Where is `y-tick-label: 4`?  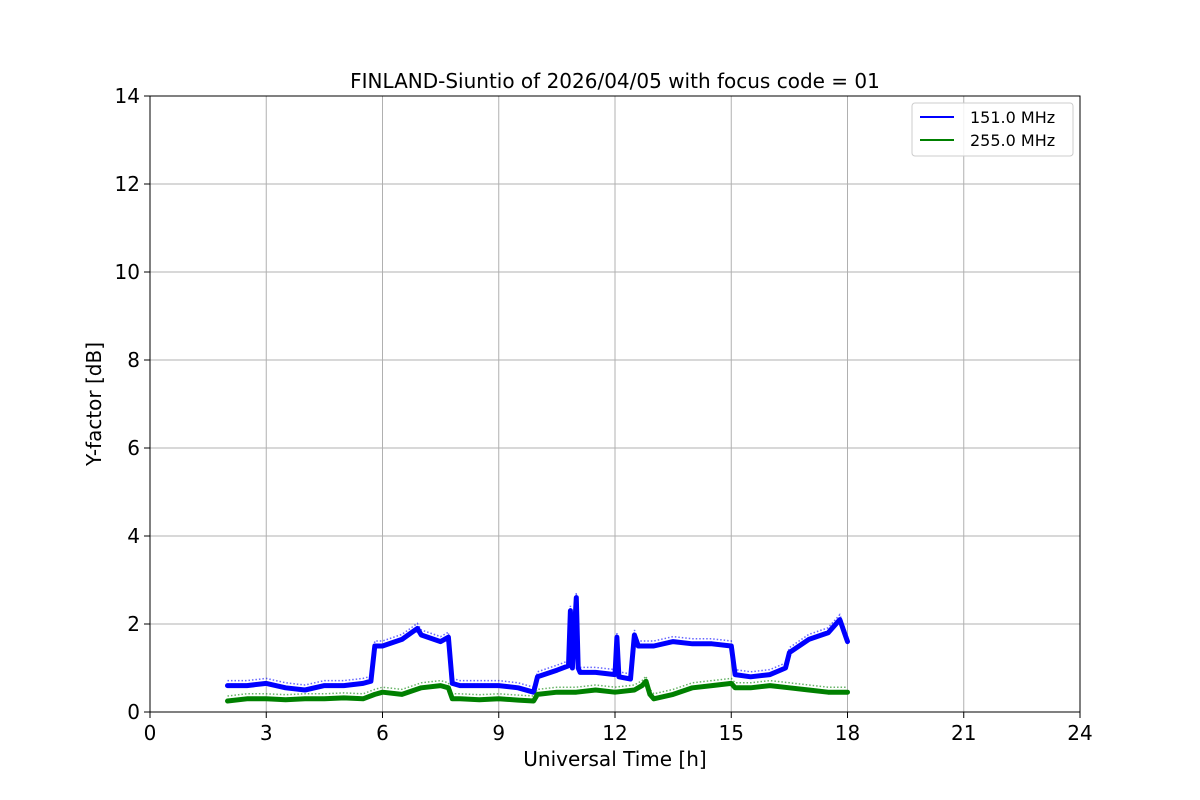 y-tick-label: 4 is located at coordinates (133, 536).